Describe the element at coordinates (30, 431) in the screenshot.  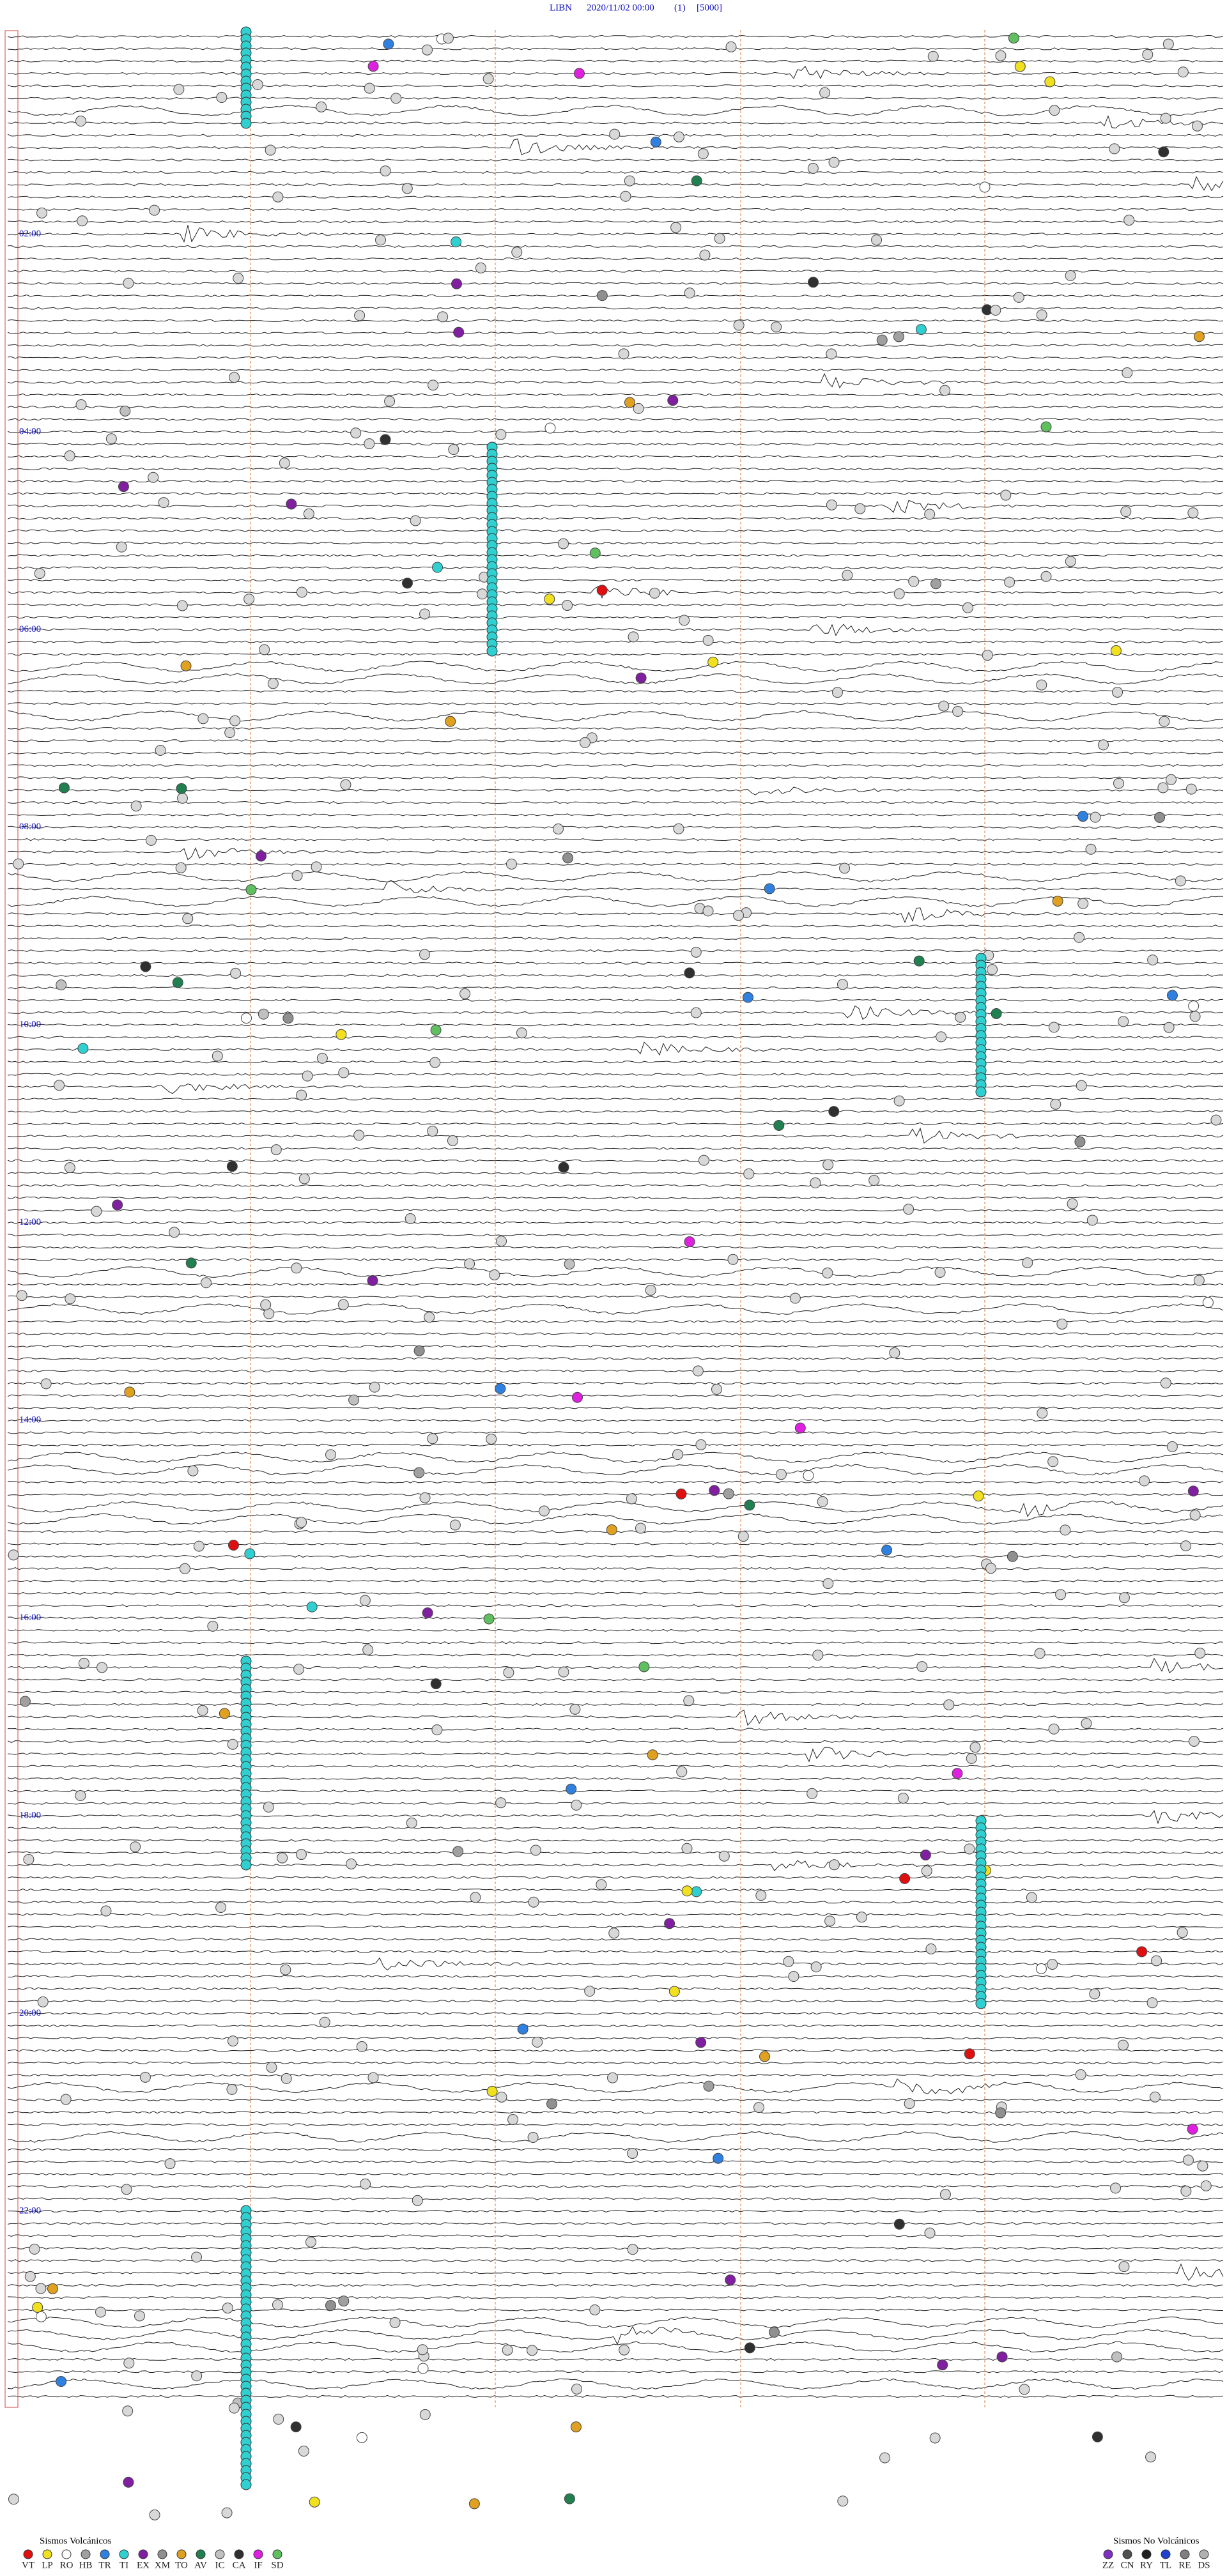
I see `time-label: 04:00` at that location.